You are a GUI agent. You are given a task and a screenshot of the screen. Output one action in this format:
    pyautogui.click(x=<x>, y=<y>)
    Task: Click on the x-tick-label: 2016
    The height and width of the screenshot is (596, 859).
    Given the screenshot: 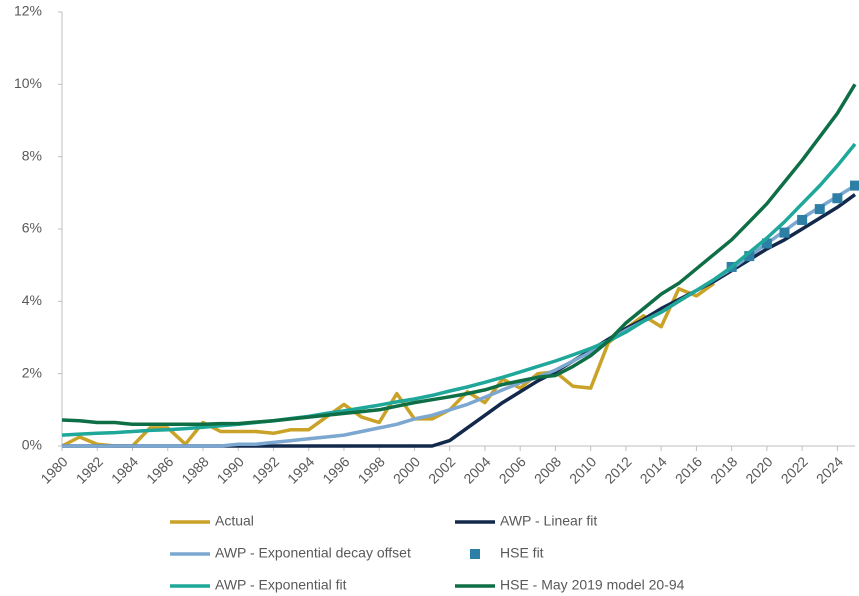 What is the action you would take?
    pyautogui.click(x=688, y=469)
    